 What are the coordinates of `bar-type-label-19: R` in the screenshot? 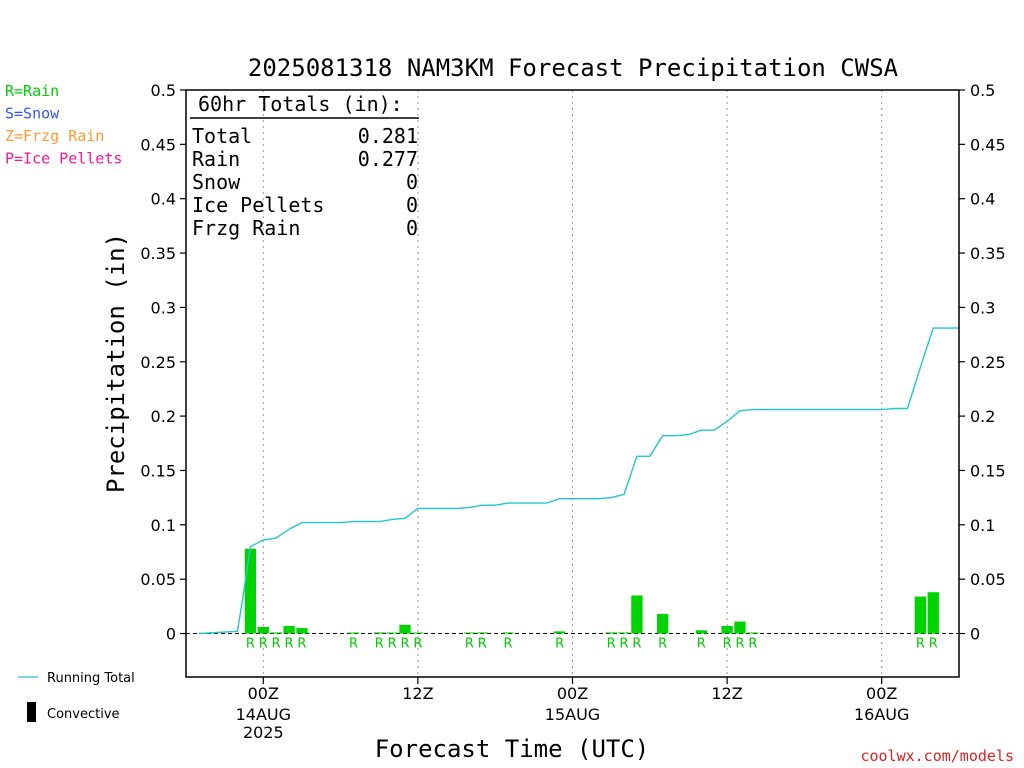 It's located at (727, 644).